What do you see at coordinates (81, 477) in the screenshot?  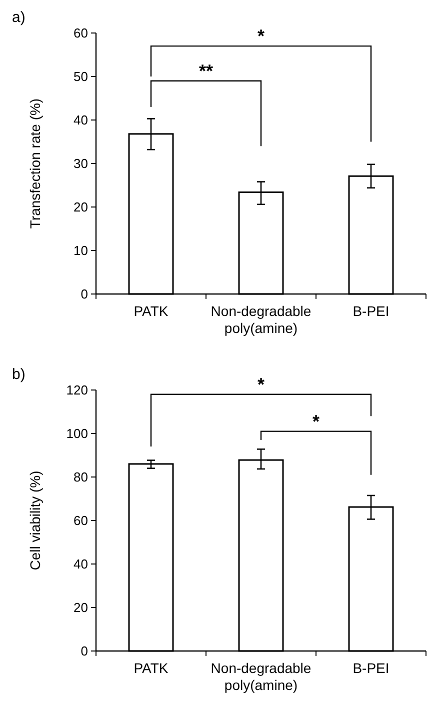 I see `y-tick-label: 80` at bounding box center [81, 477].